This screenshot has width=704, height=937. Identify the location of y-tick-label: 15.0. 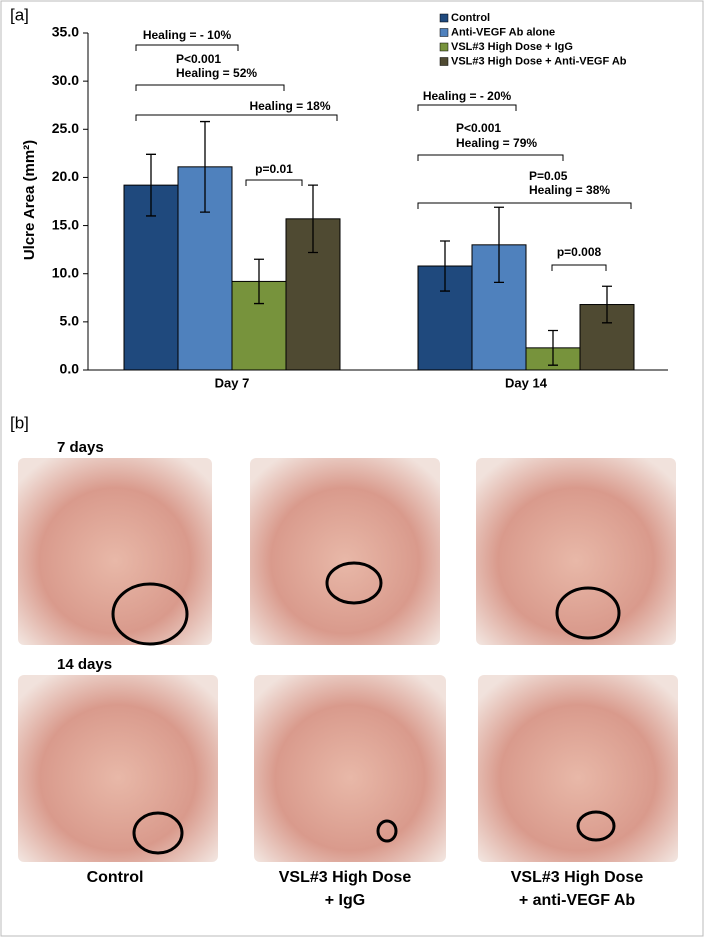
(65, 224).